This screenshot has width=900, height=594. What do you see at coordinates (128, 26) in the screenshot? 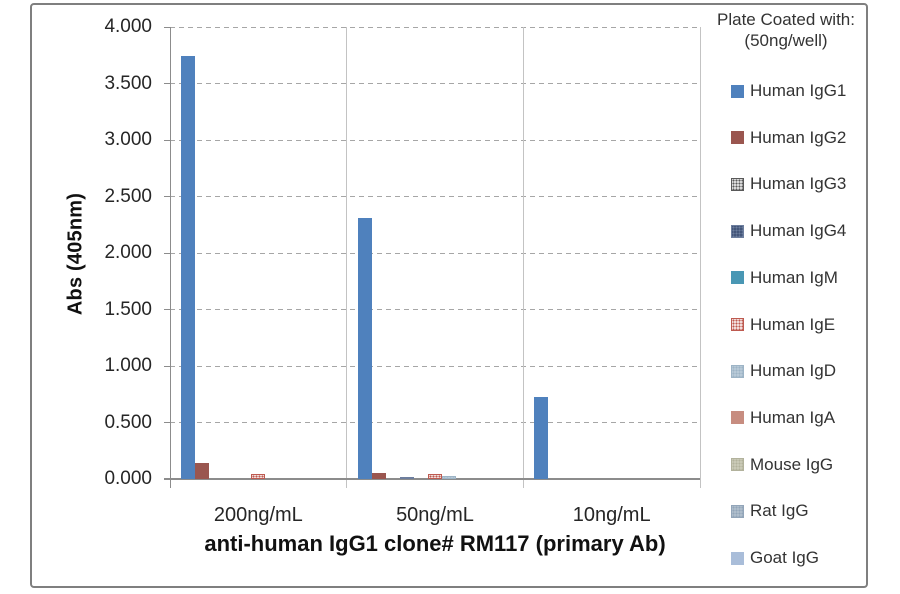
I see `y-tick-label: 4.000` at bounding box center [128, 26].